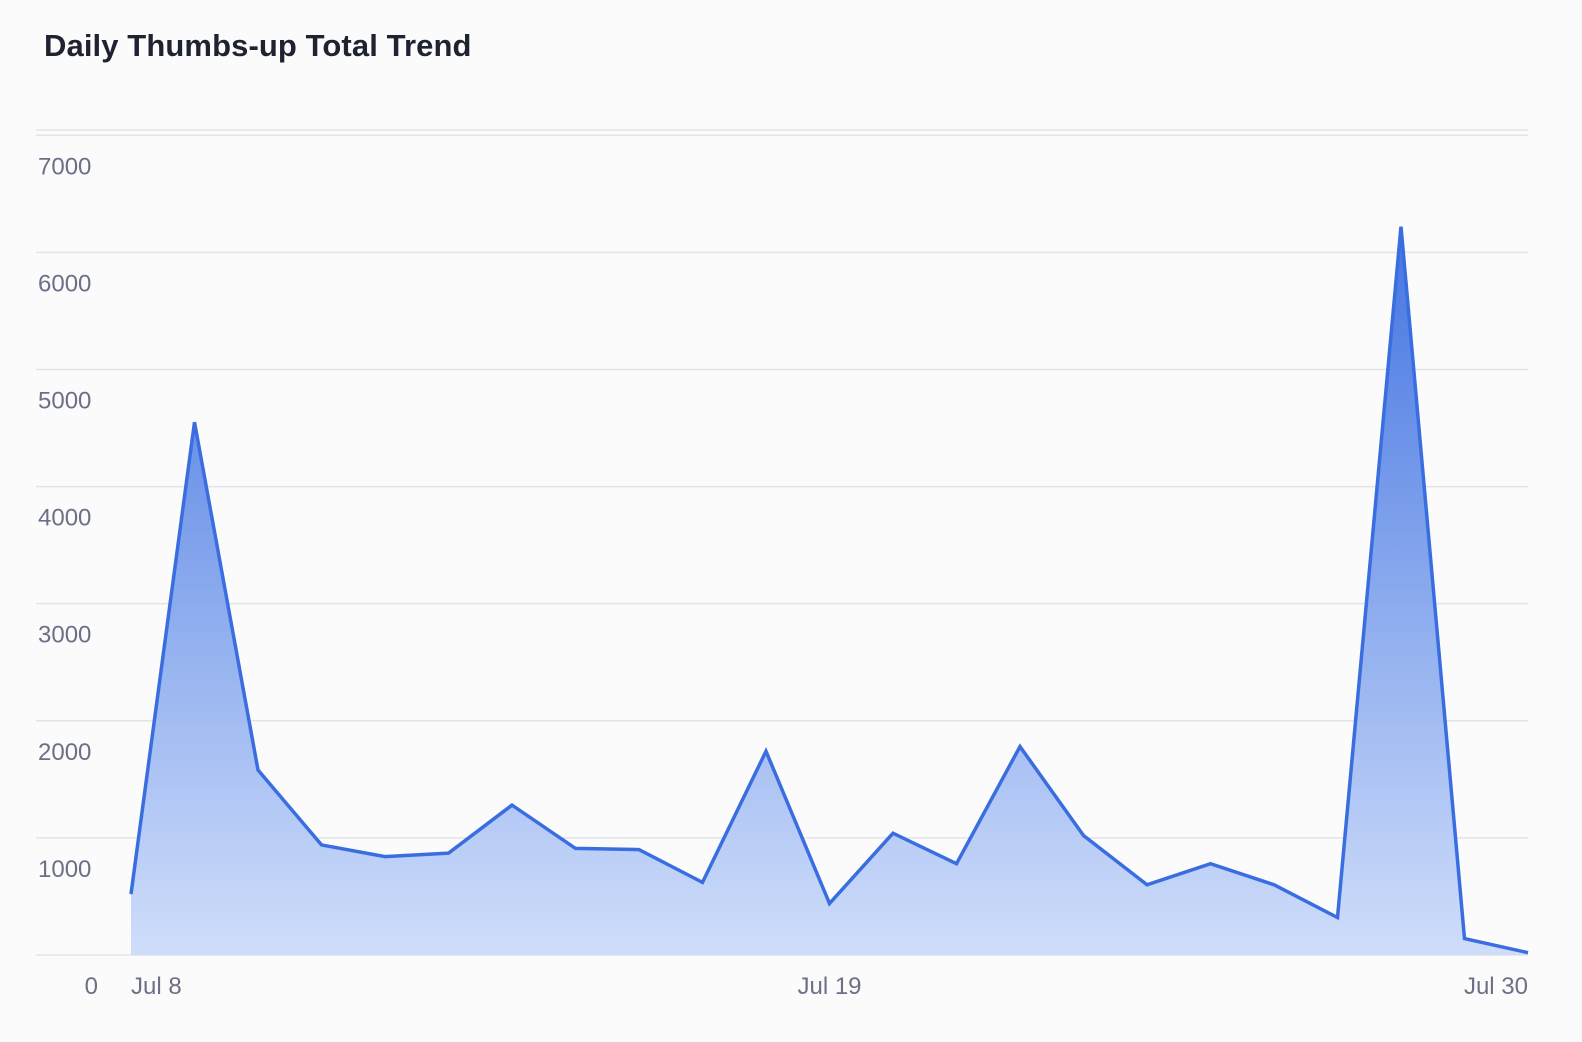 Image resolution: width=1582 pixels, height=1042 pixels. I want to click on y-tick-label: 0, so click(91, 986).